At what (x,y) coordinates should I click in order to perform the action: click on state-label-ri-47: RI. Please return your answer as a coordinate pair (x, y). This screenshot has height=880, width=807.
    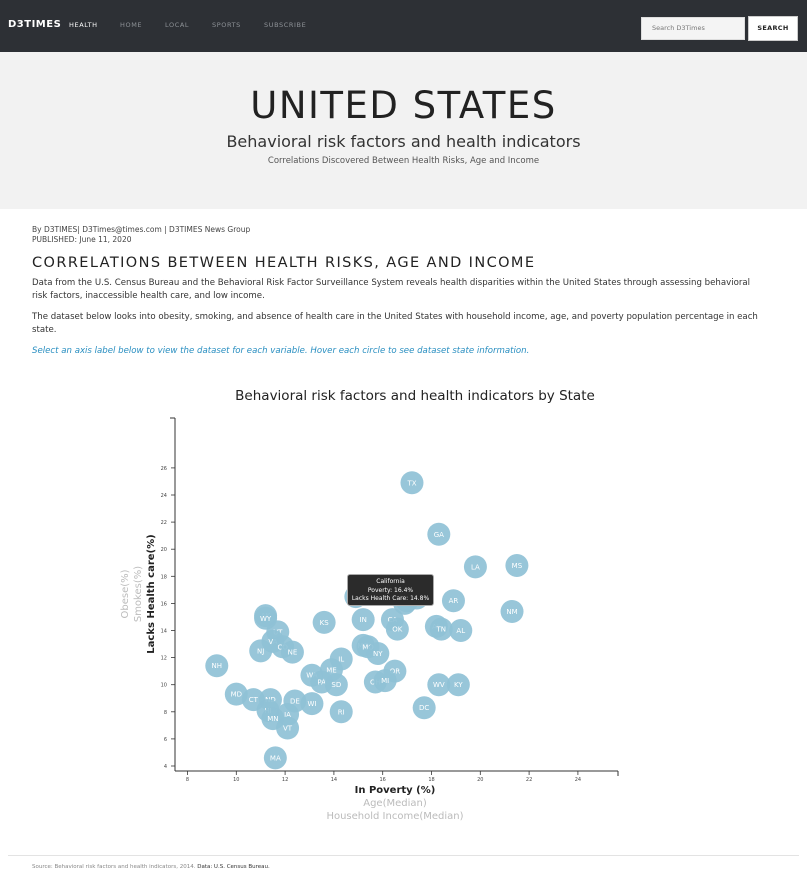
    Looking at the image, I should click on (341, 712).